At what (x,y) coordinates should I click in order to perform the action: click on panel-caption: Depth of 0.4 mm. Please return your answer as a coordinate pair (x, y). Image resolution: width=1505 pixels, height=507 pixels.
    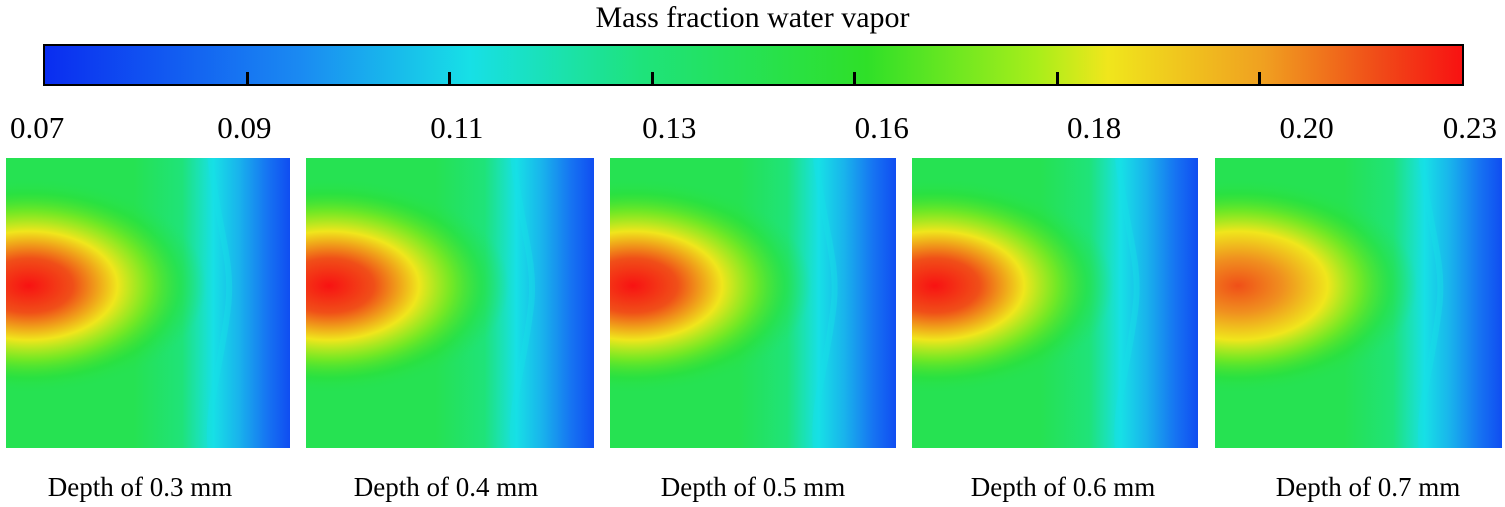
    Looking at the image, I should click on (446, 487).